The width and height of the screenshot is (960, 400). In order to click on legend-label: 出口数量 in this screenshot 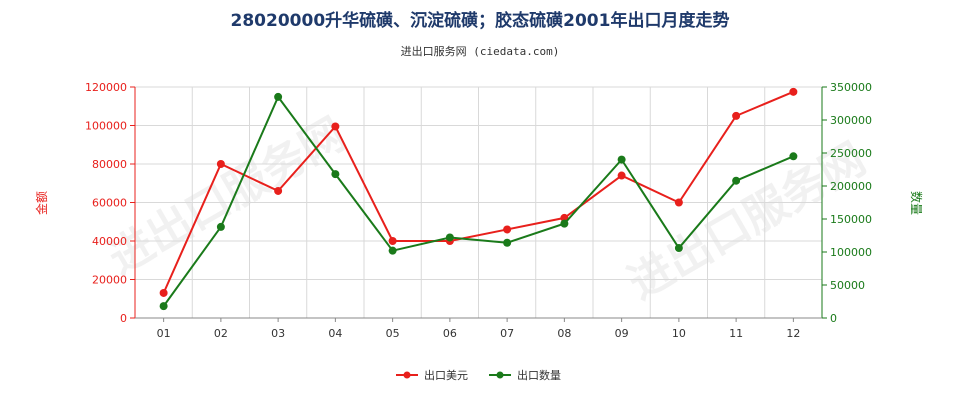, I will do `click(539, 375)`.